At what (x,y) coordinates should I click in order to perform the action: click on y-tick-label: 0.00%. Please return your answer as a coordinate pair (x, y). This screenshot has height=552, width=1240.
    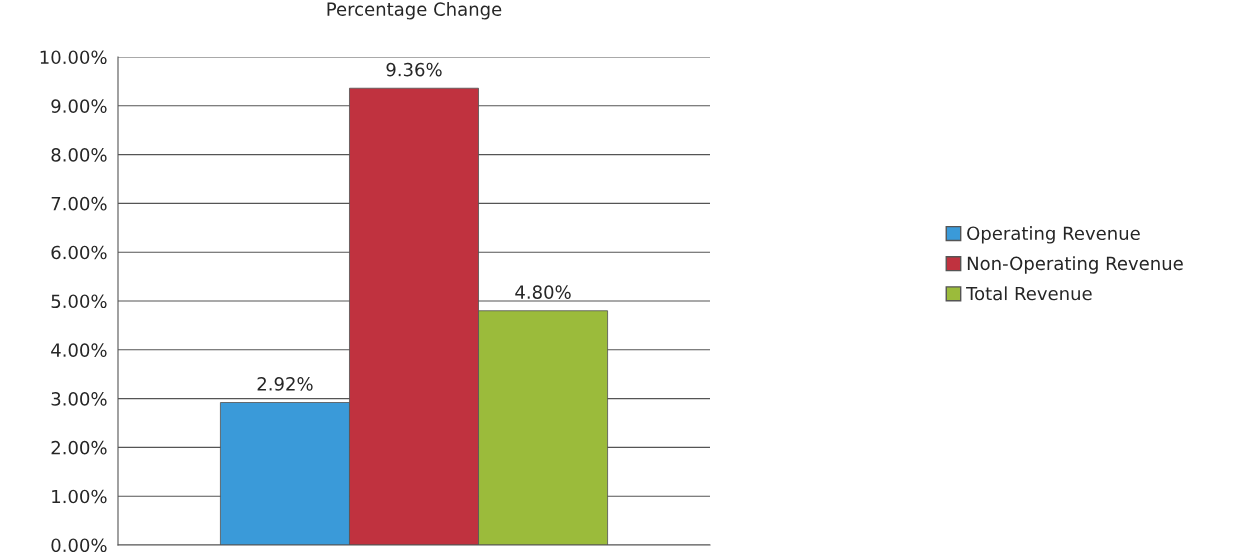
    Looking at the image, I should click on (79, 545).